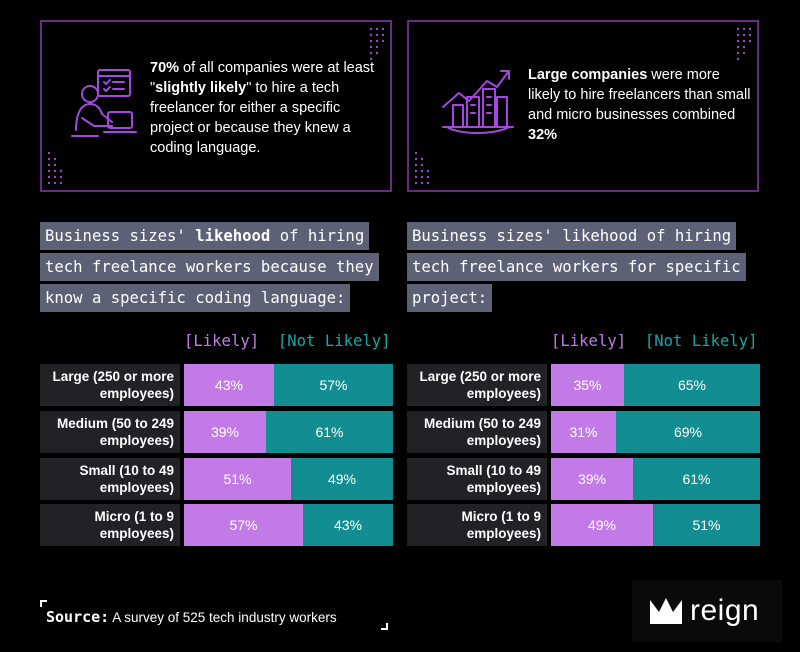 This screenshot has width=800, height=652. I want to click on bar-row: Micro (1 to 9 employees) 57% 43%, so click(216, 525).